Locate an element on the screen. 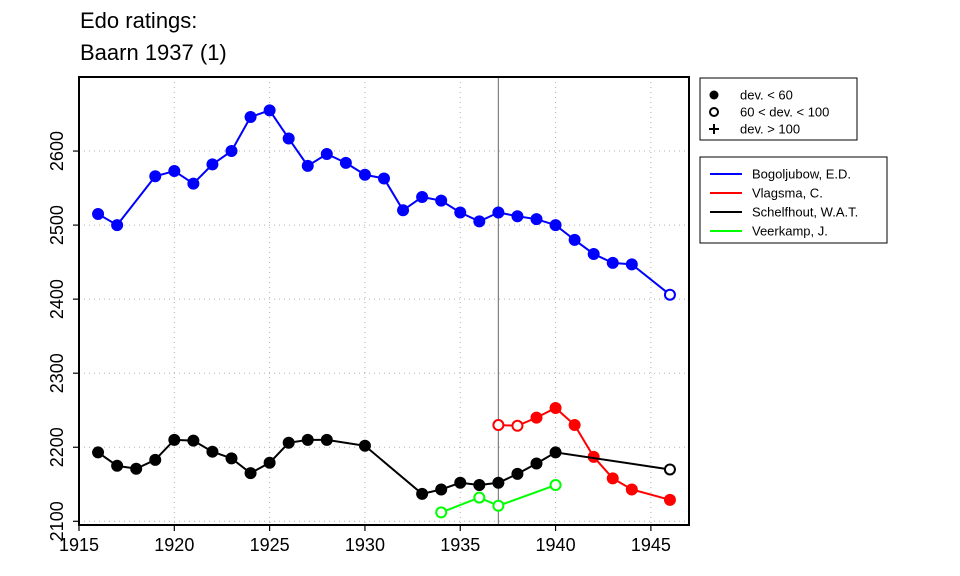  filled-circle-icon is located at coordinates (714, 95).